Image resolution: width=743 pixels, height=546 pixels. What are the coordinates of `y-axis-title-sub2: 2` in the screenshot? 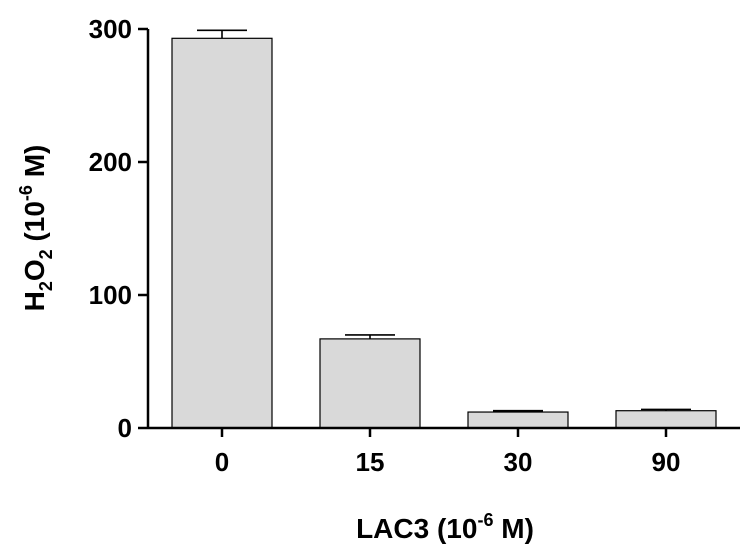 It's located at (46, 254).